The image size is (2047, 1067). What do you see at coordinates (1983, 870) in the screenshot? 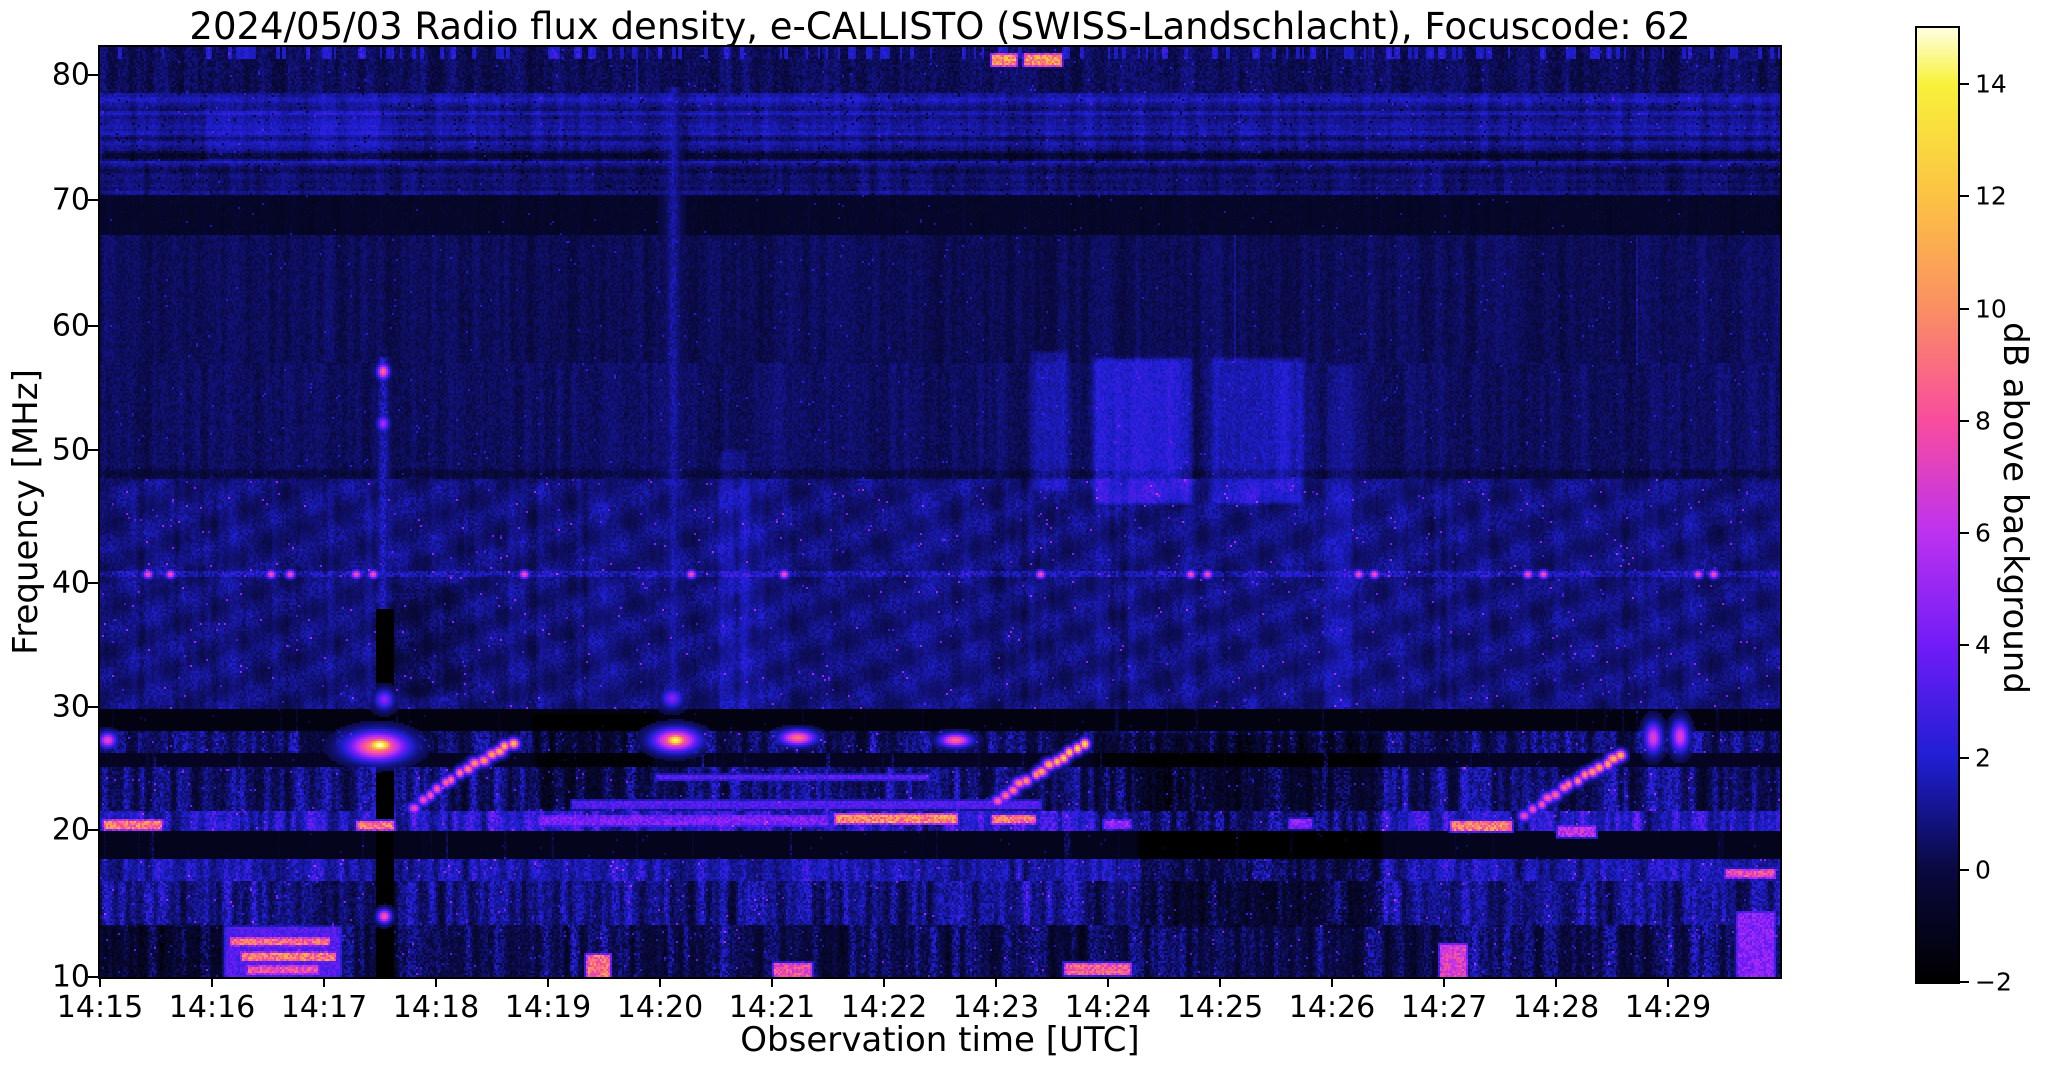
I see `colorbar-tick-label: 0` at bounding box center [1983, 870].